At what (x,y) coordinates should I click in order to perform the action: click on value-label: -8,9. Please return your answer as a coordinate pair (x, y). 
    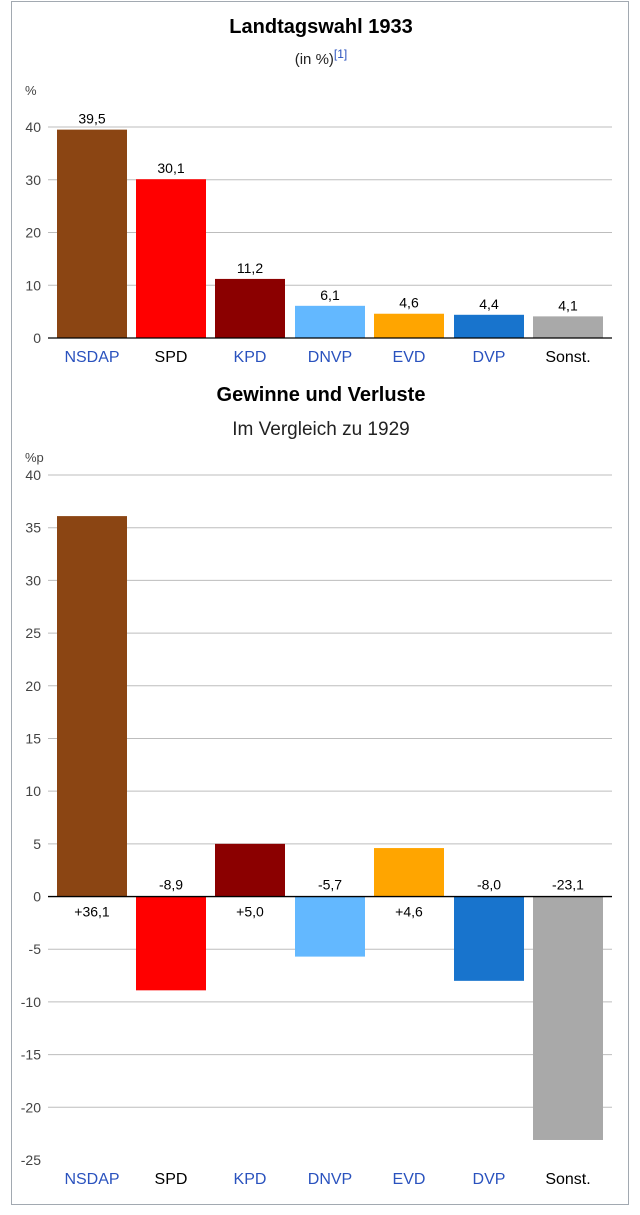
    Looking at the image, I should click on (171, 885).